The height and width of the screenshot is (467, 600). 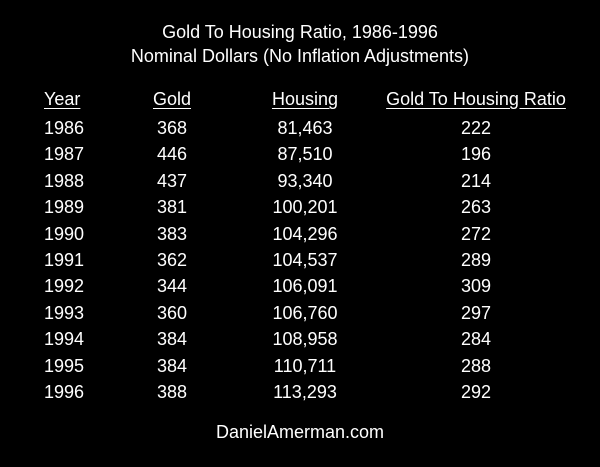 What do you see at coordinates (476, 180) in the screenshot?
I see `cell-ratio: 214` at bounding box center [476, 180].